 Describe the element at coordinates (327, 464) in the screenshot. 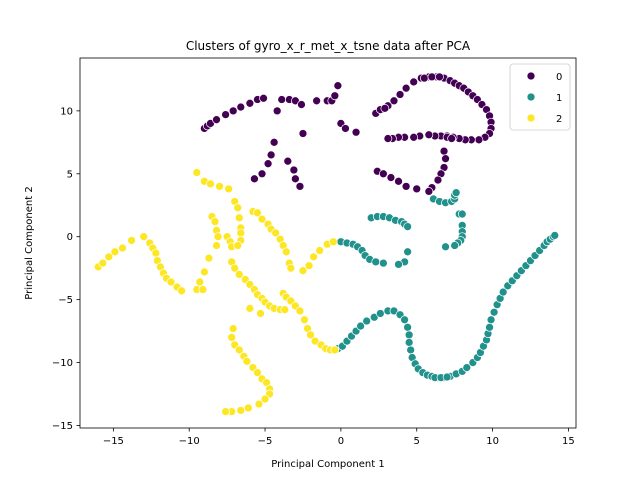

I see `x-axis-label: Principal Component 1` at that location.